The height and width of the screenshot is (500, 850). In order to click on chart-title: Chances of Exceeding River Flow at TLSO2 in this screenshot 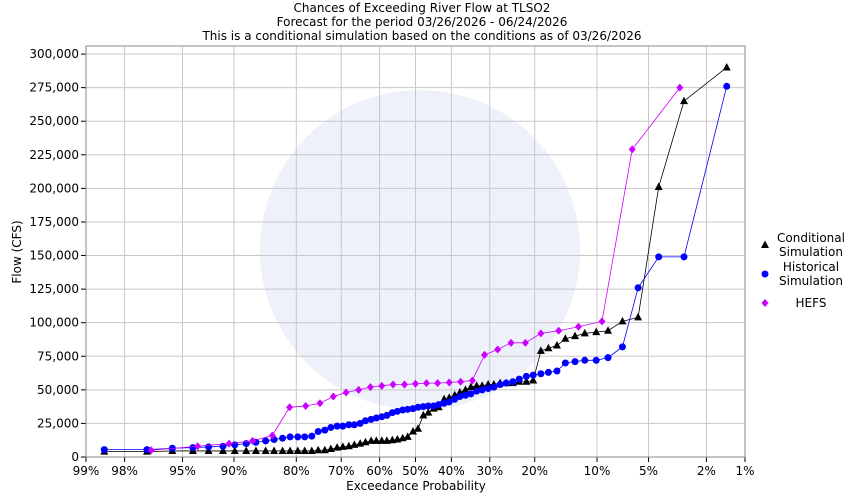, I will do `click(422, 8)`.